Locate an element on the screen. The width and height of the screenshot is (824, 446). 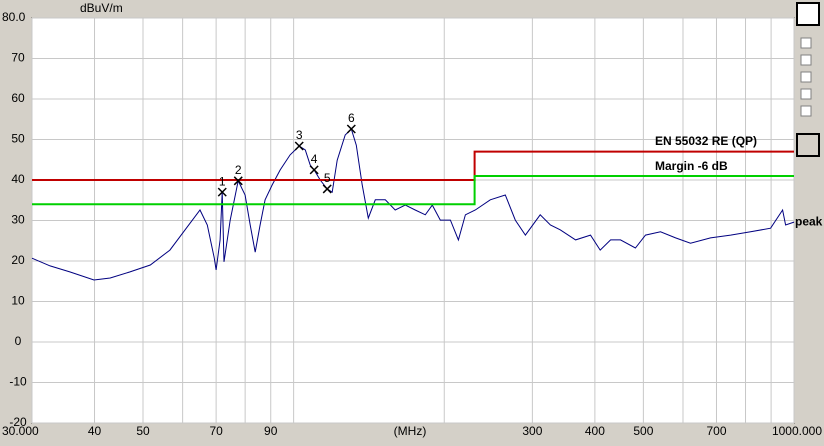
marker: 5 is located at coordinates (327, 182).